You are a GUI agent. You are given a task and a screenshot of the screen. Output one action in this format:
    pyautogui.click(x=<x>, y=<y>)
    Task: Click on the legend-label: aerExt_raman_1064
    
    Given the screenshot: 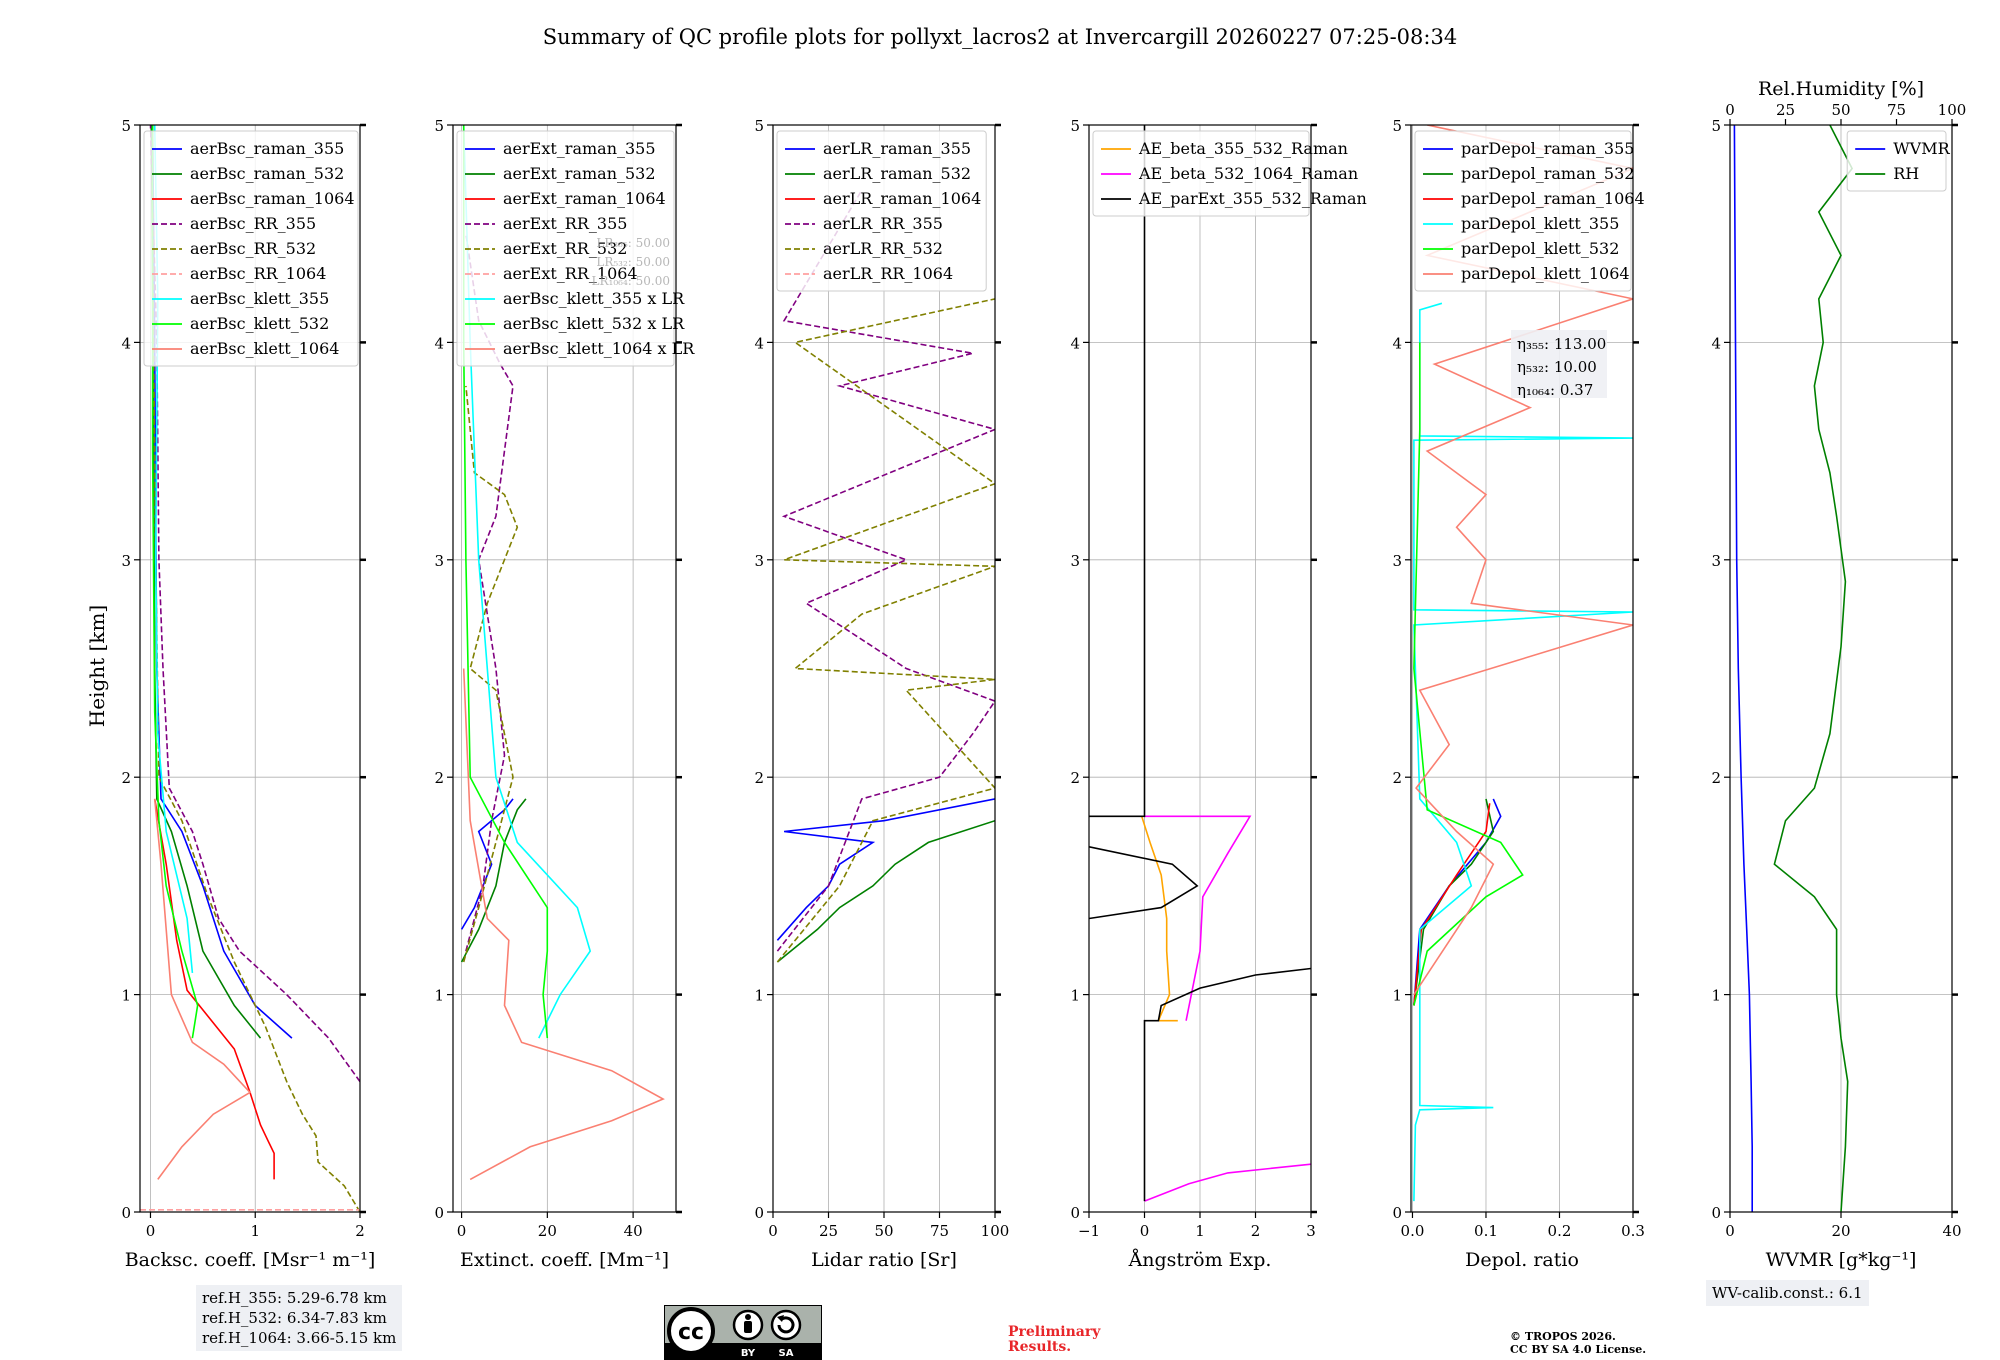 What is the action you would take?
    pyautogui.click(x=584, y=198)
    